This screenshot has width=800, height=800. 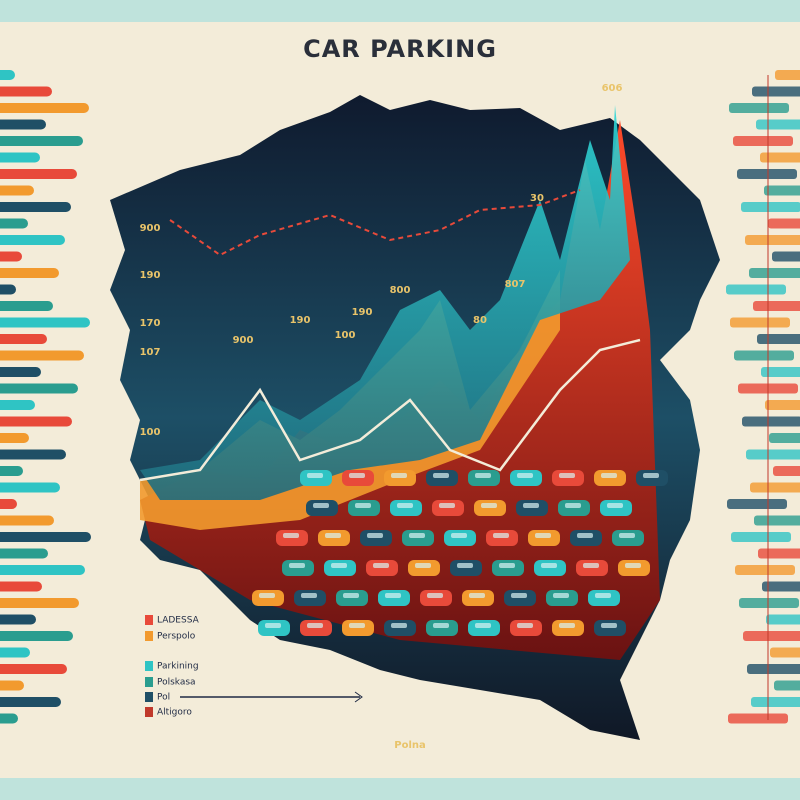 What do you see at coordinates (163, 698) in the screenshot?
I see `legend-label: Pol` at bounding box center [163, 698].